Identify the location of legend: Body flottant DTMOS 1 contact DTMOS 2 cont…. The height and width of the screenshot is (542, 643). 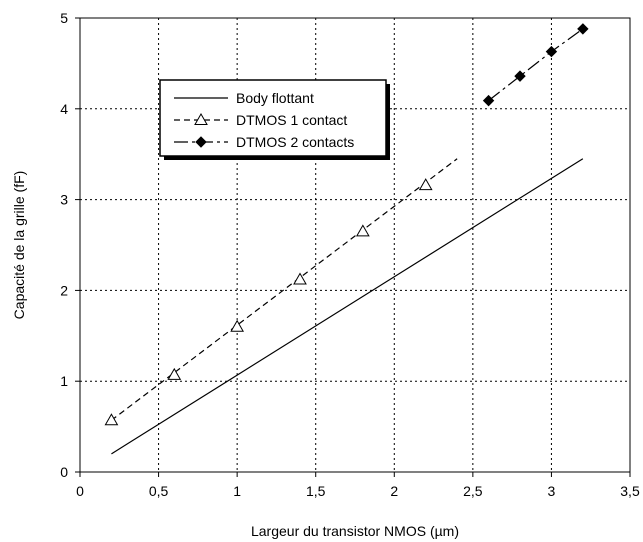
(274, 119).